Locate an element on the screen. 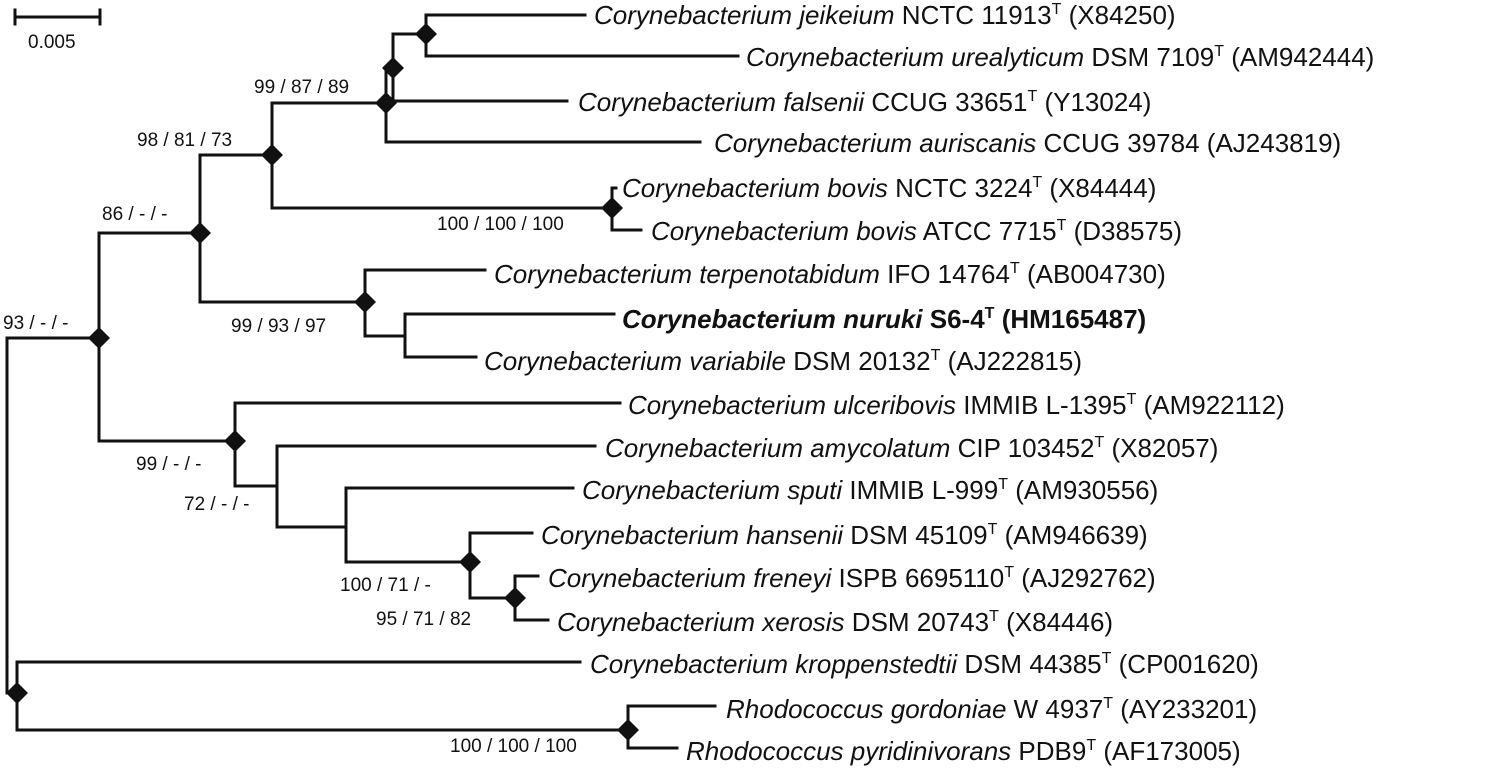 The image size is (1500, 773). support-label: 86 / - / - is located at coordinates (134, 214).